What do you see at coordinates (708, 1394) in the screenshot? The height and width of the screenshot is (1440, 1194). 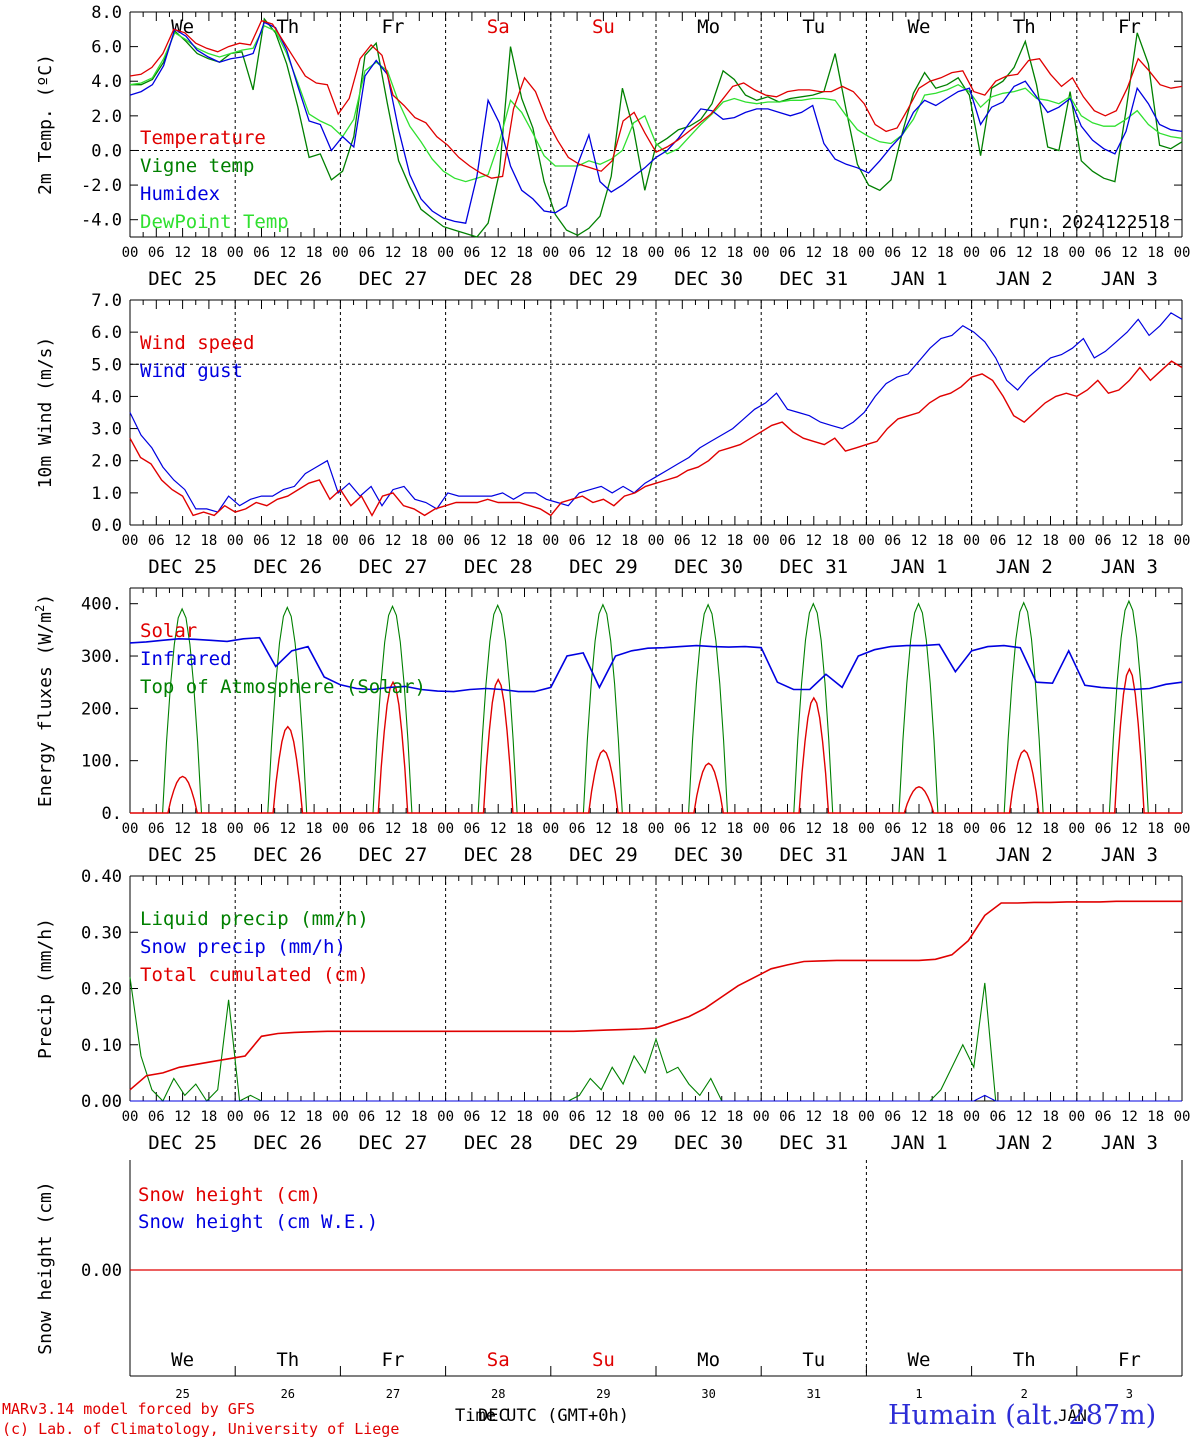 I see `day-number: 30` at bounding box center [708, 1394].